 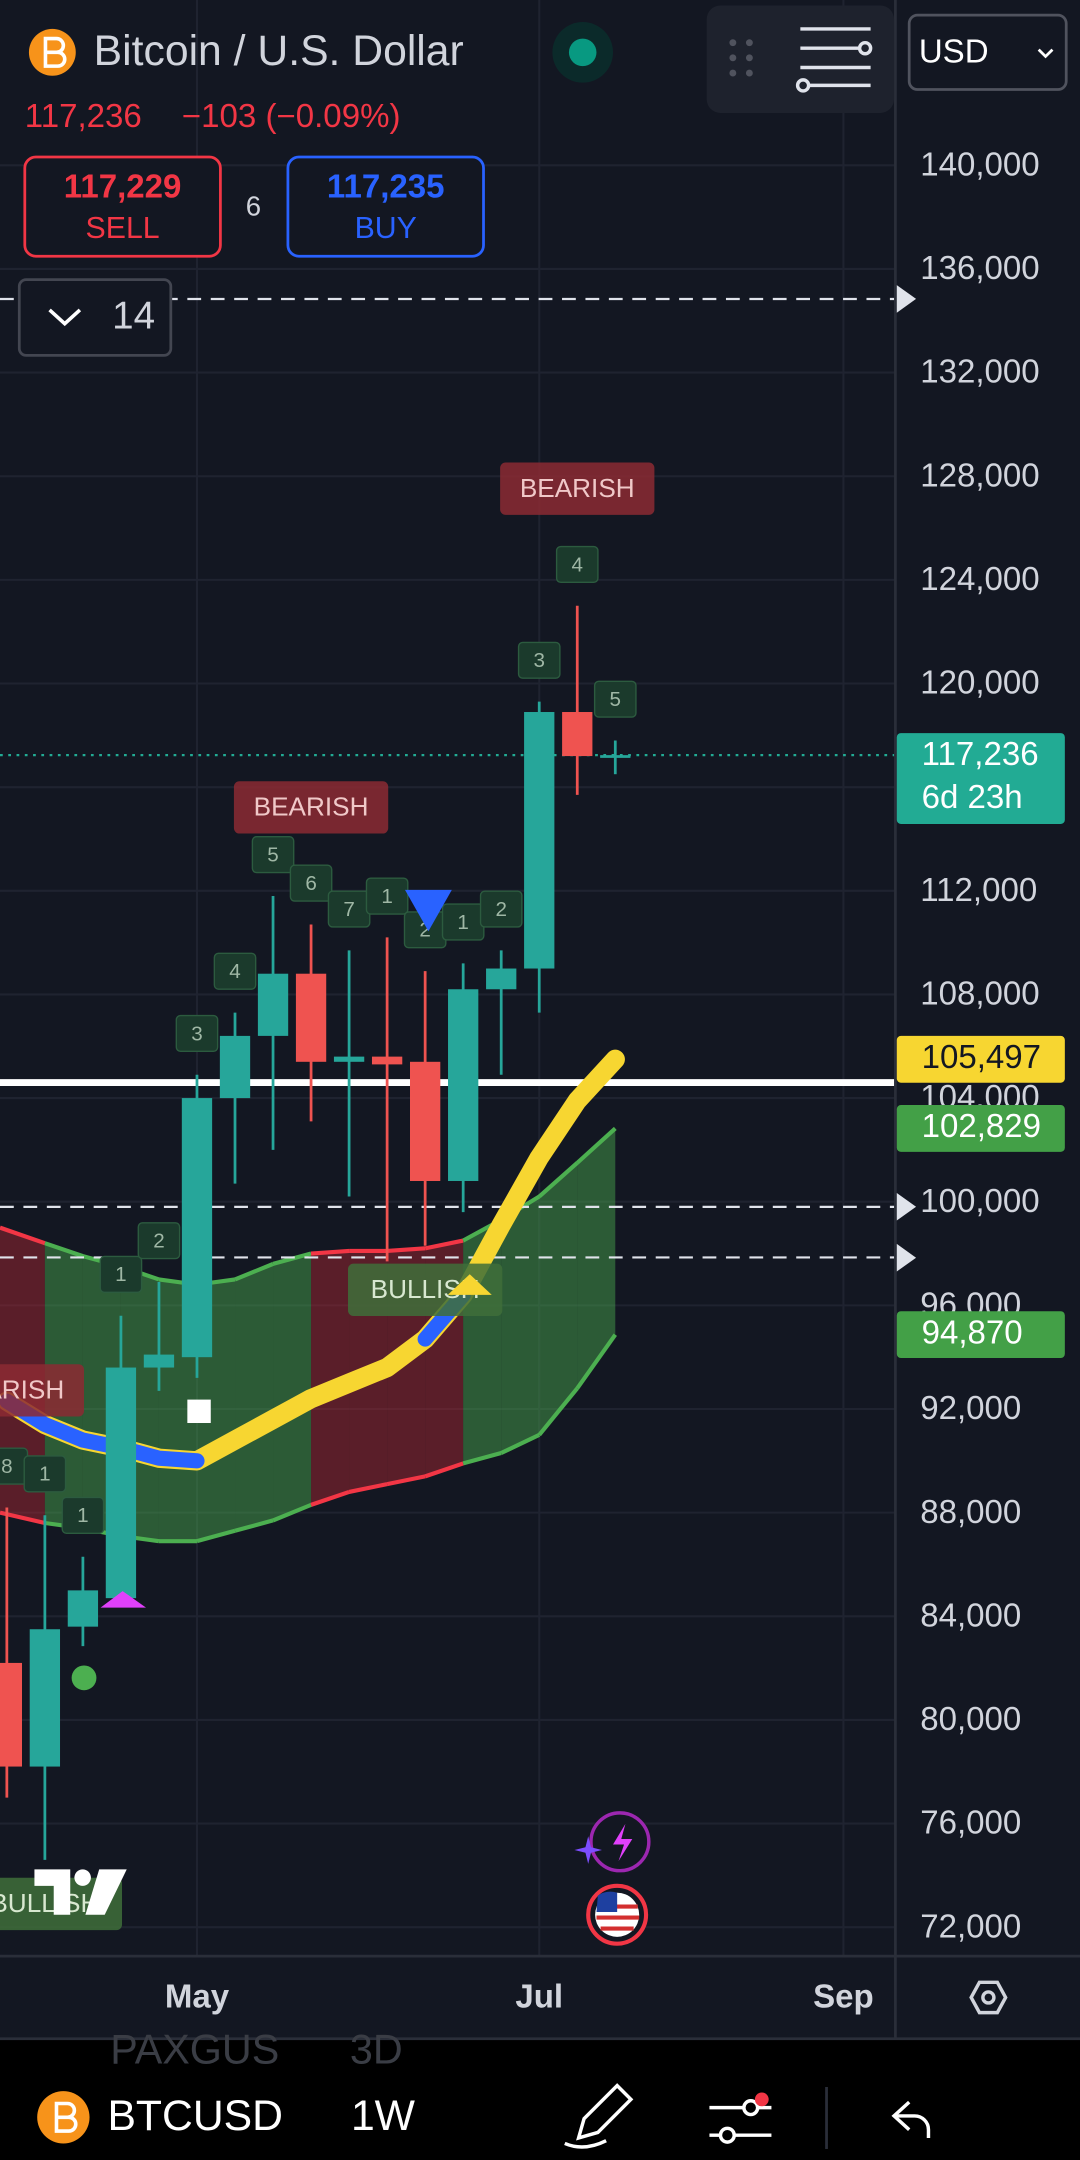 What do you see at coordinates (80, 1892) in the screenshot?
I see `tradingview-logo` at bounding box center [80, 1892].